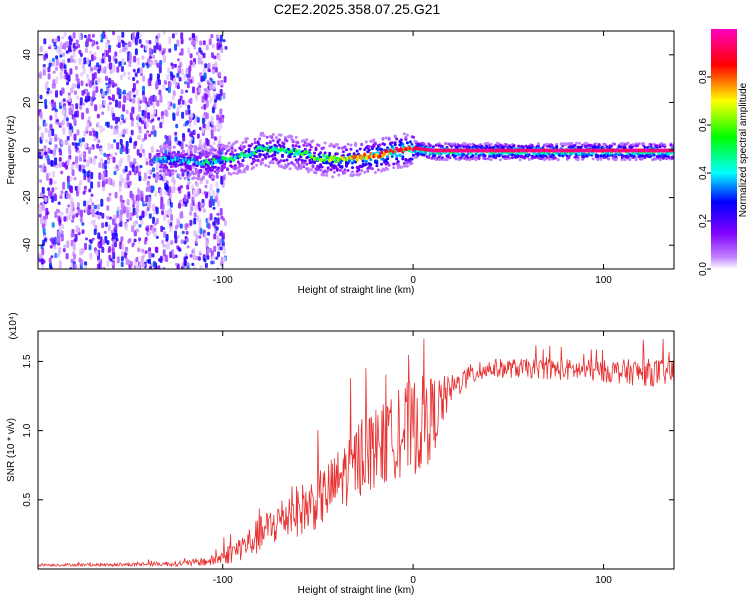 The image size is (750, 600). What do you see at coordinates (223, 580) in the screenshot?
I see `x-tick-label: -100` at bounding box center [223, 580].